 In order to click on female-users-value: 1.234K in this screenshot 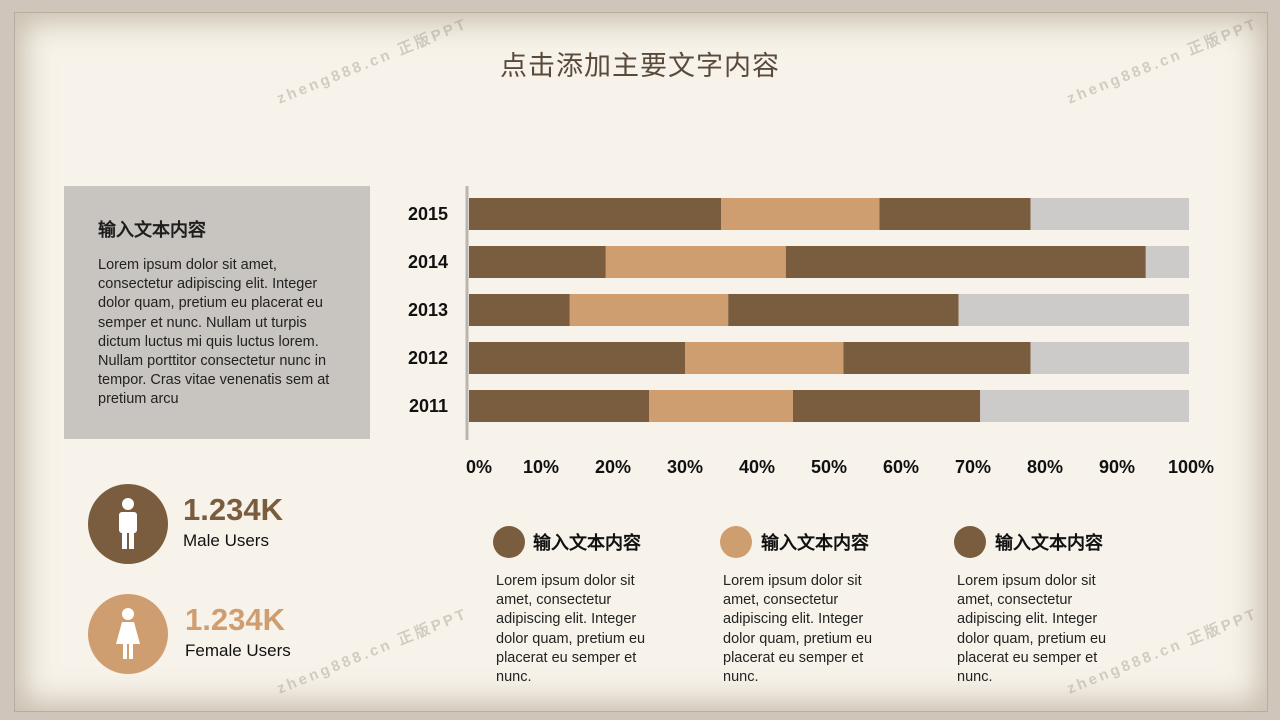, I will do `click(235, 619)`.